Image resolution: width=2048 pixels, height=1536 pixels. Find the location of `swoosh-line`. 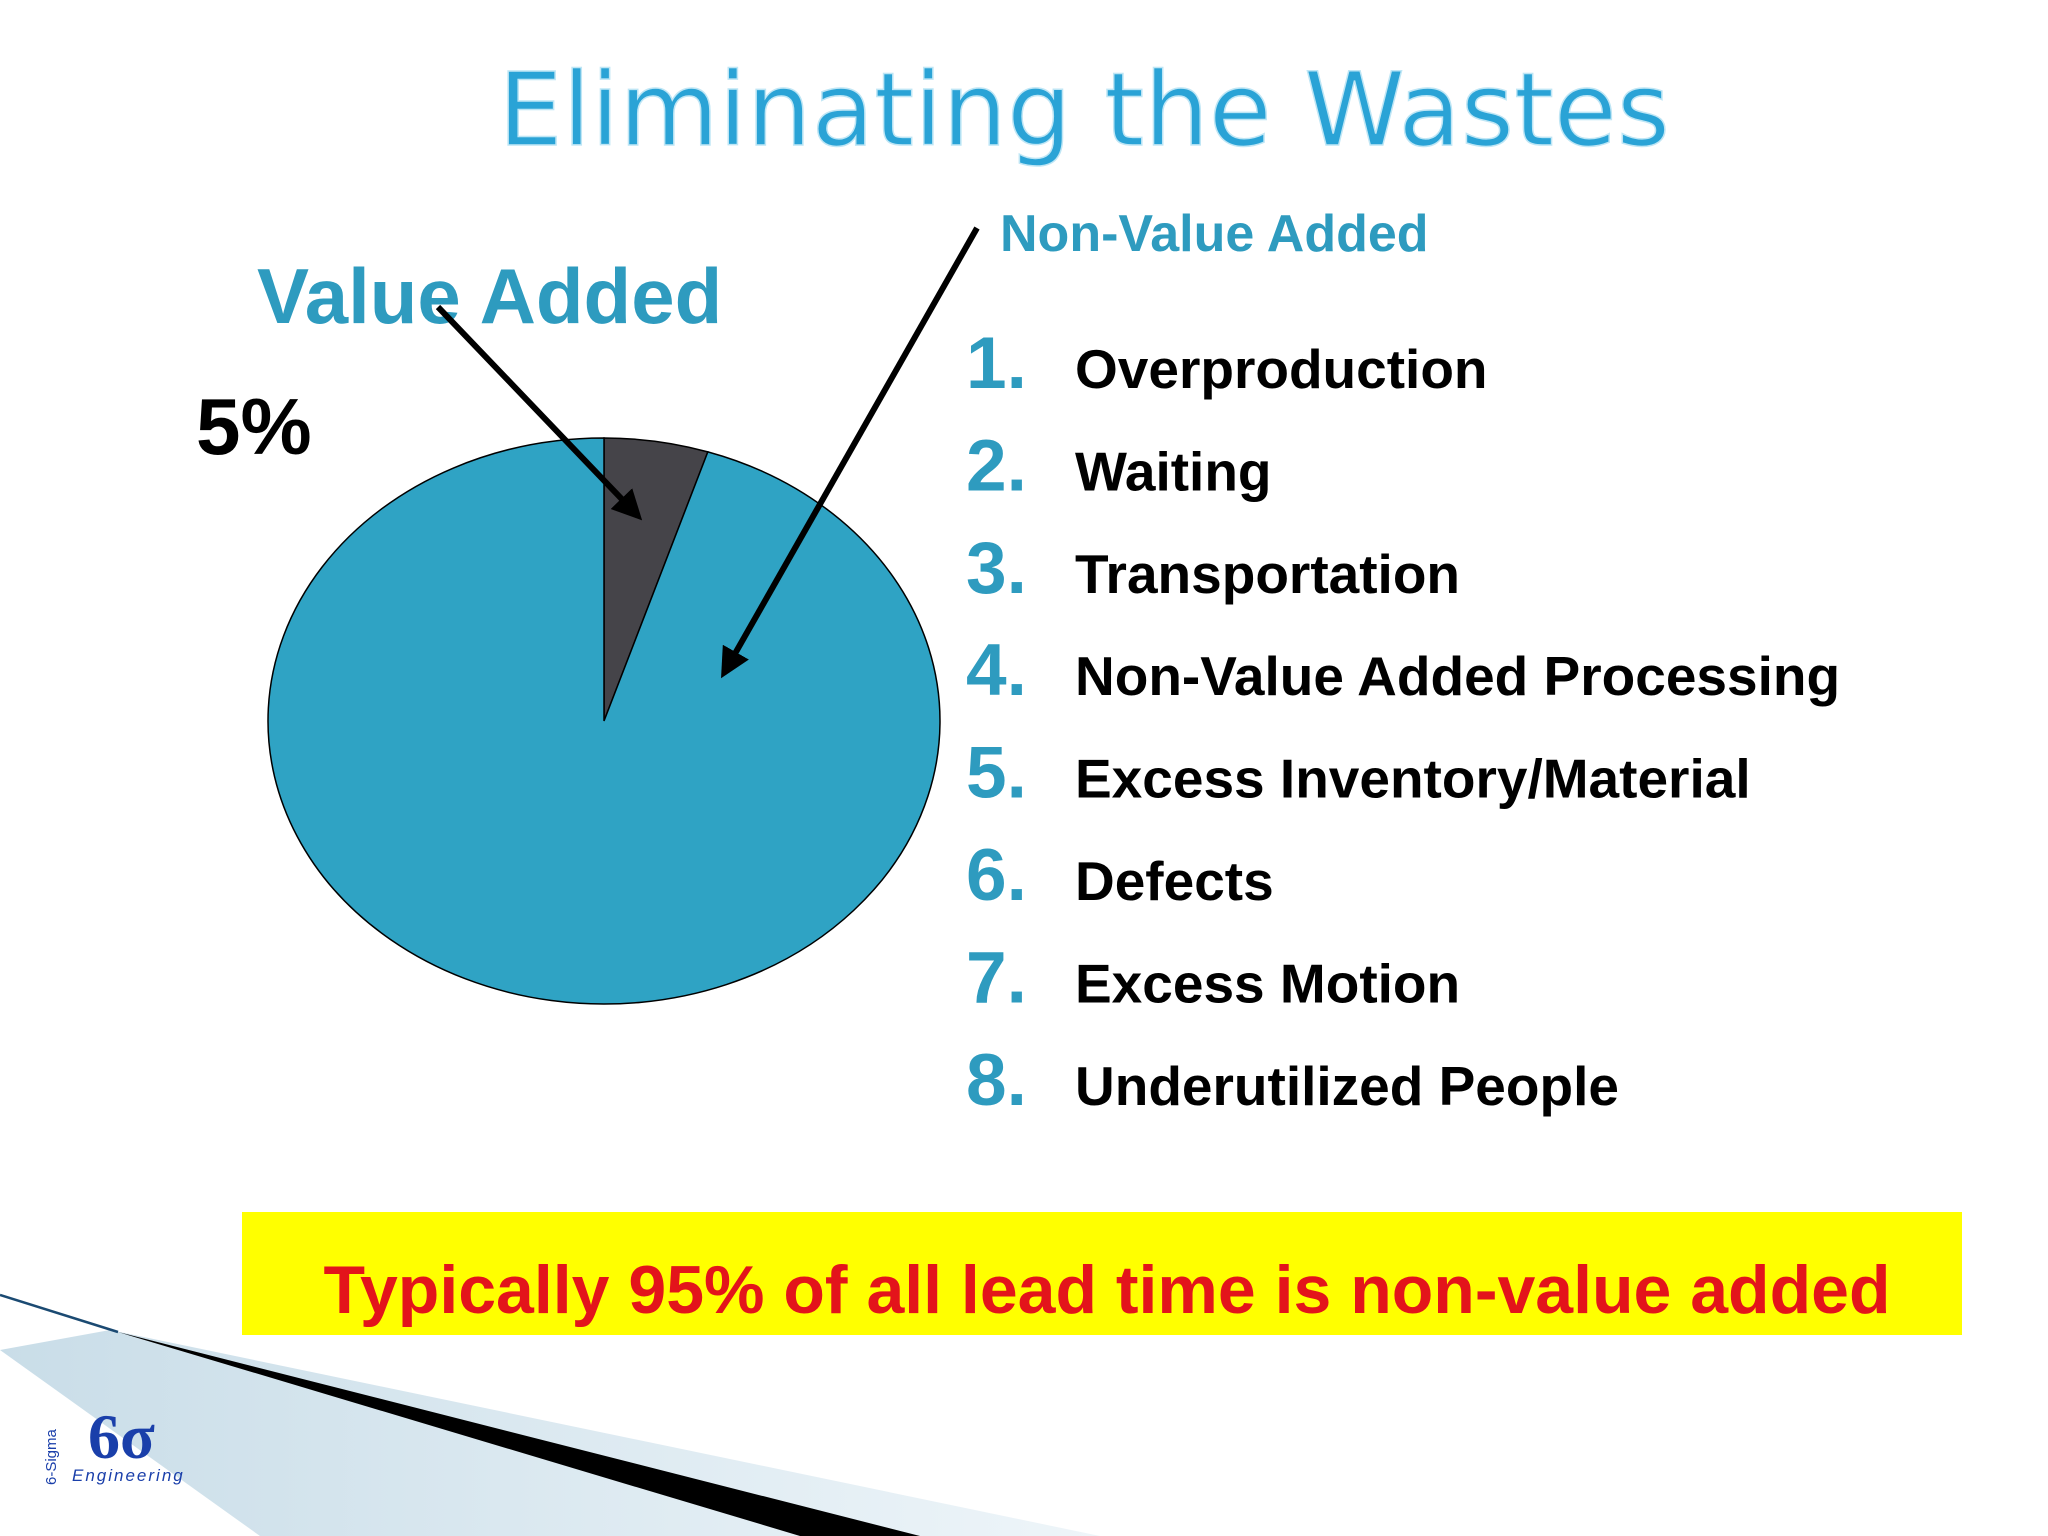

swoosh-line is located at coordinates (59, 1313).